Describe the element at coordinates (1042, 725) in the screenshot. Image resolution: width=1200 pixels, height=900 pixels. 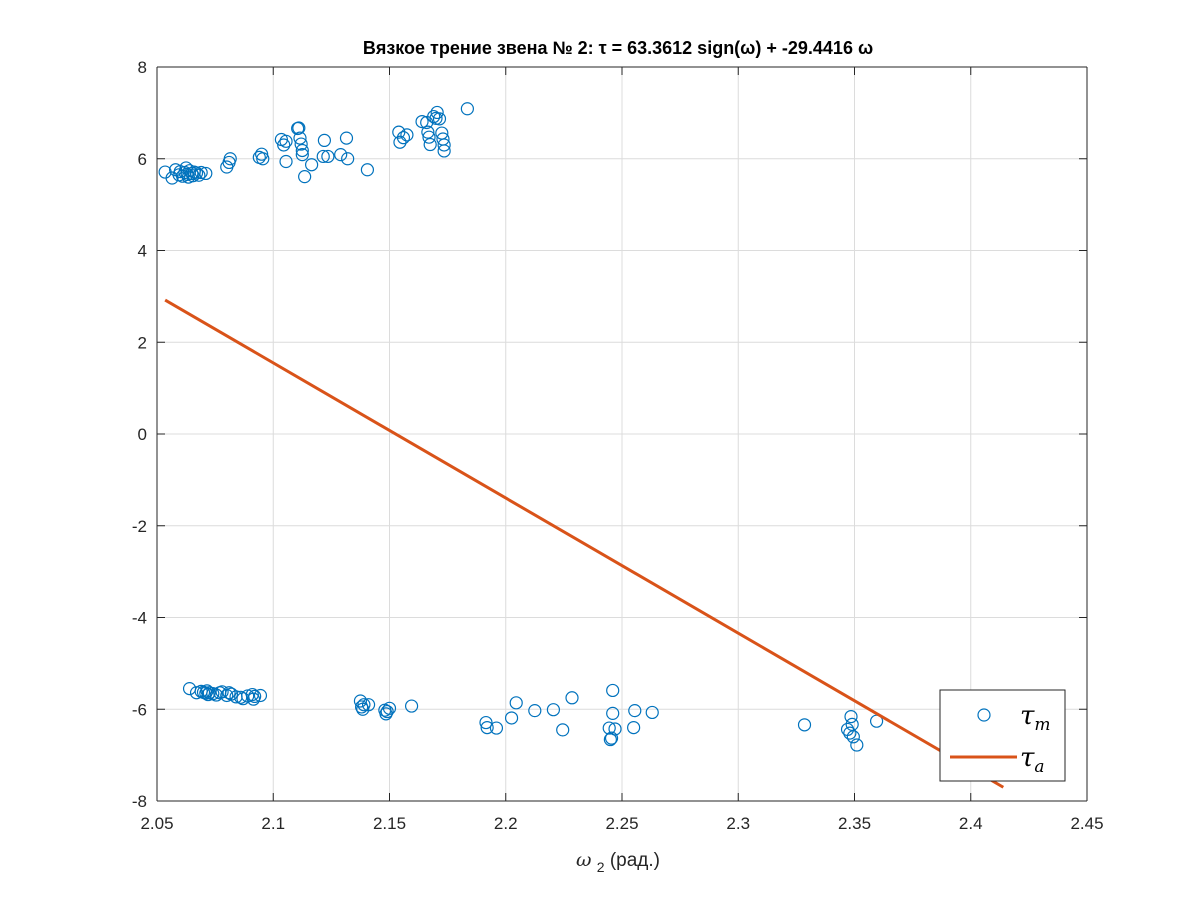
I see `legend-label-measured-subscript: m` at that location.